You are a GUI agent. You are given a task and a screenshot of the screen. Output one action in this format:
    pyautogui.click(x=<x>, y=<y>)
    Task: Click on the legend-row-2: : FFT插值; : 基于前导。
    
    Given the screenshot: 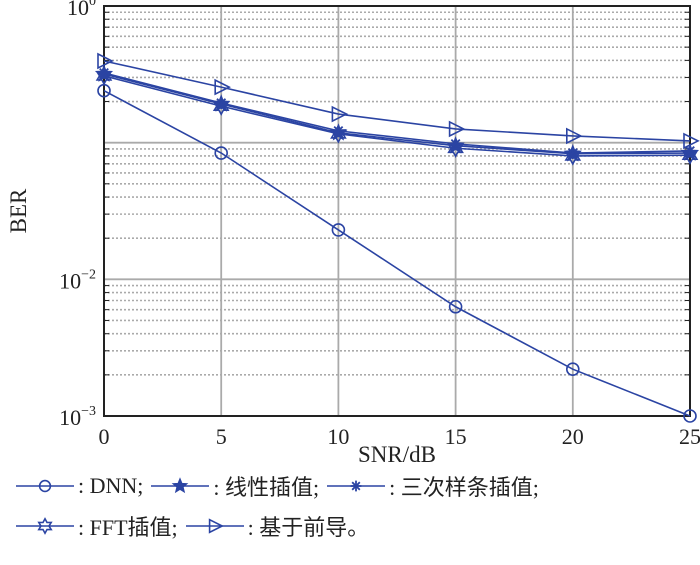 What is the action you would take?
    pyautogui.click(x=194, y=526)
    